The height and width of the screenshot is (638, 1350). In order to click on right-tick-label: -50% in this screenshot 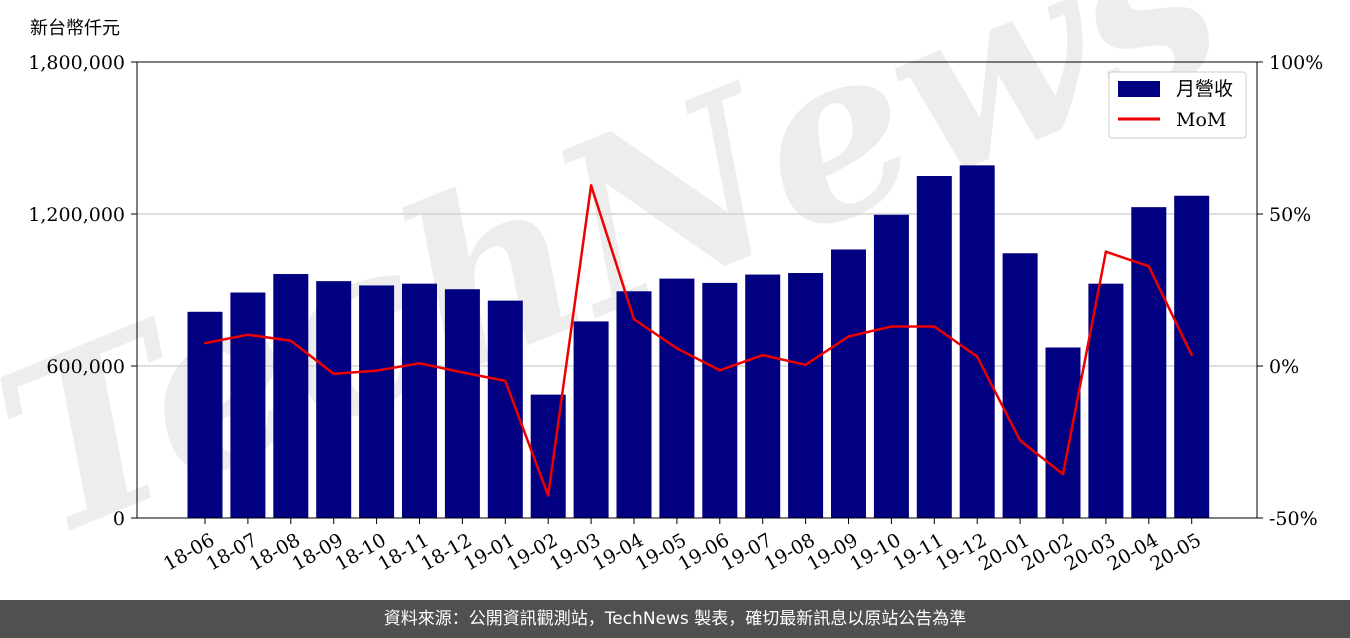, I will do `click(1293, 519)`.